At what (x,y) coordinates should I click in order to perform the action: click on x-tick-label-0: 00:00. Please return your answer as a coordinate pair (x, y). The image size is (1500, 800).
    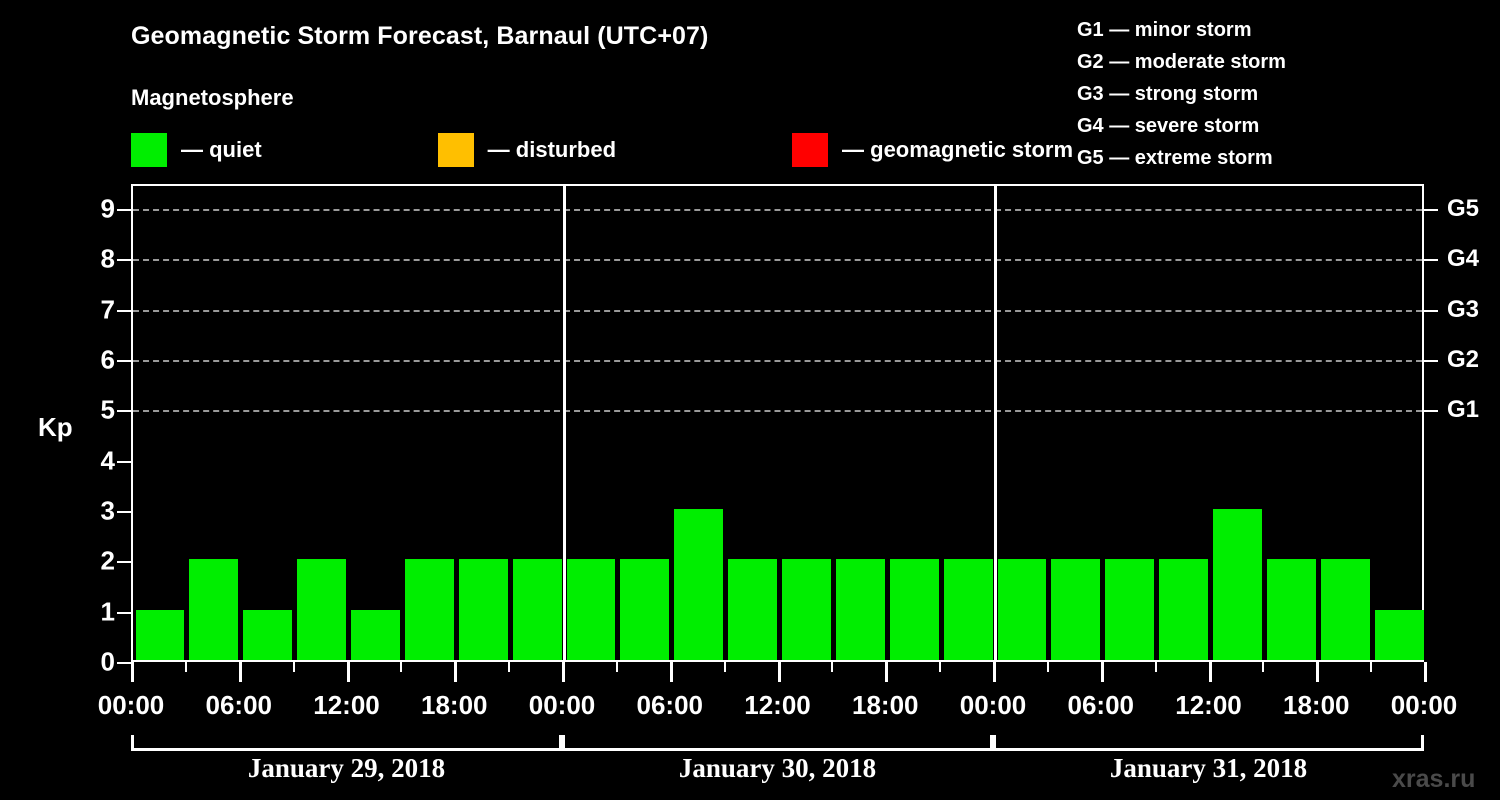
    Looking at the image, I should click on (131, 705).